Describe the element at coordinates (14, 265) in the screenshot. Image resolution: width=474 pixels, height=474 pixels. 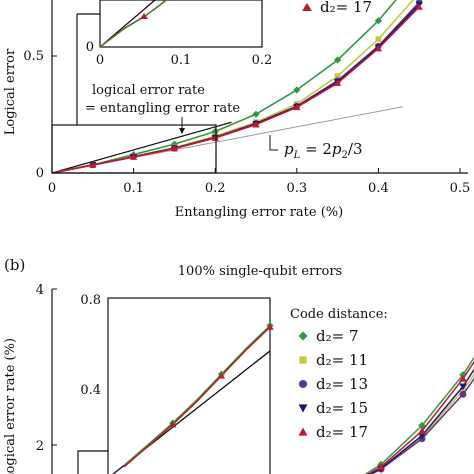
I see `panel-b-label: (b)` at that location.